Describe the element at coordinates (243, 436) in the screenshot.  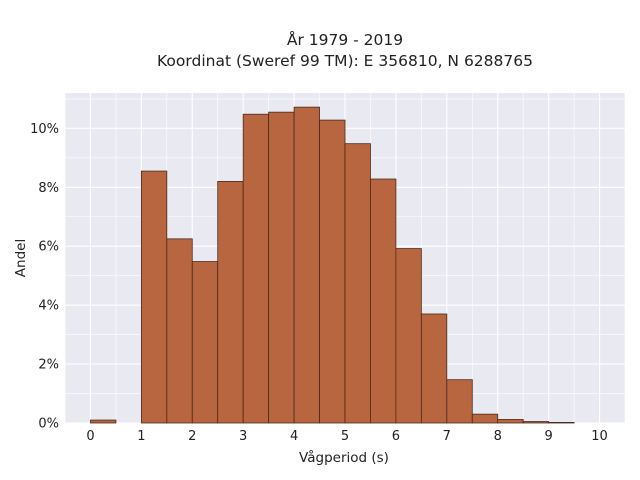
I see `x-tick-label-3: 3` at that location.